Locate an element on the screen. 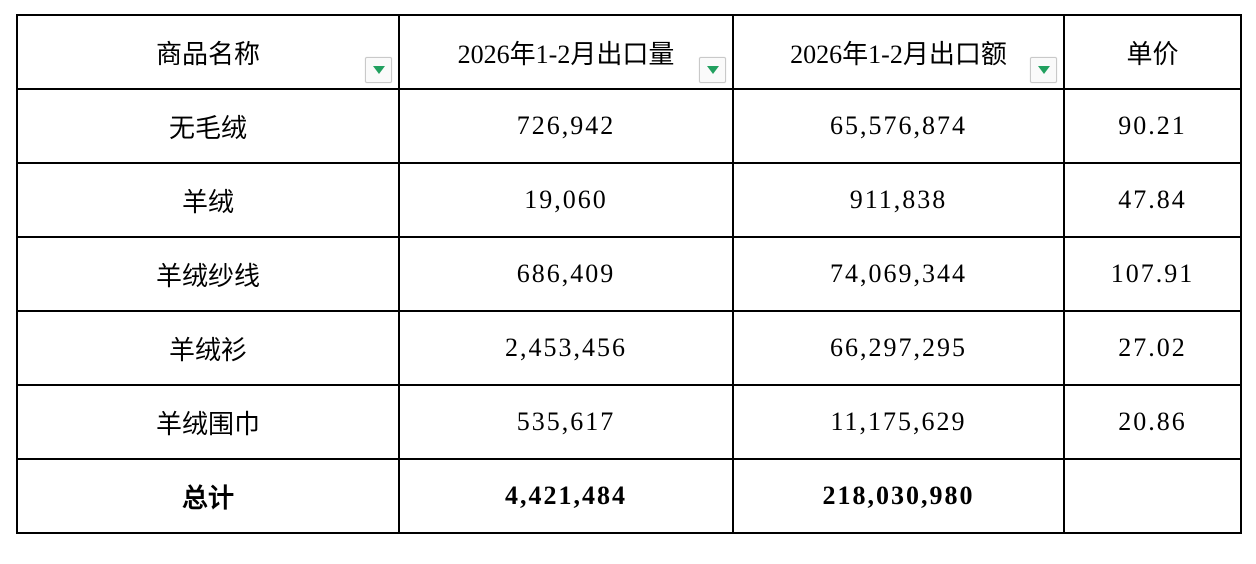  cell-total-unit-price is located at coordinates (1152, 496).